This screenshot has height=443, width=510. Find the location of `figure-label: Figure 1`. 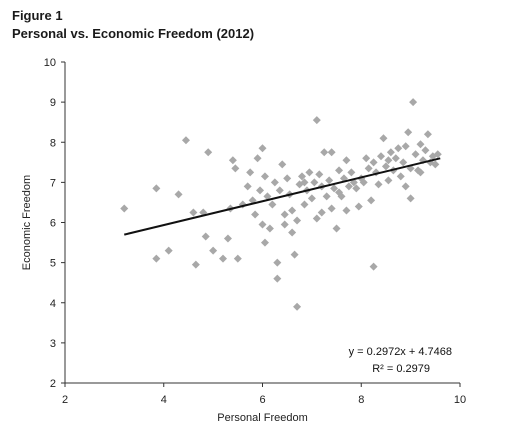

figure-label: Figure 1 is located at coordinates (37, 15).